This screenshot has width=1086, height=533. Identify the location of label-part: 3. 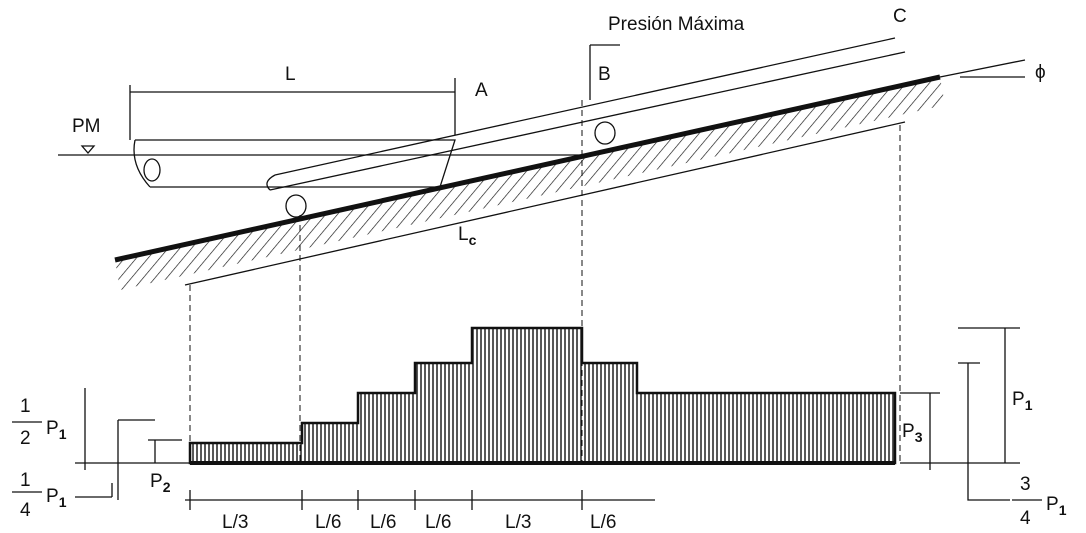
(919, 437).